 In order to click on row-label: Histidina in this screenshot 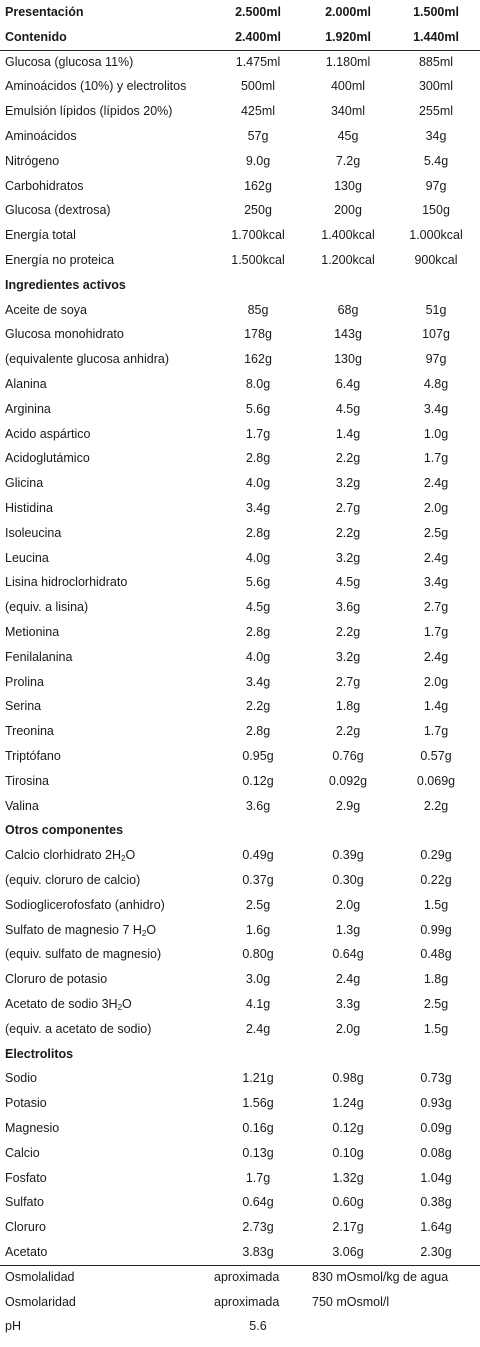, I will do `click(29, 508)`.